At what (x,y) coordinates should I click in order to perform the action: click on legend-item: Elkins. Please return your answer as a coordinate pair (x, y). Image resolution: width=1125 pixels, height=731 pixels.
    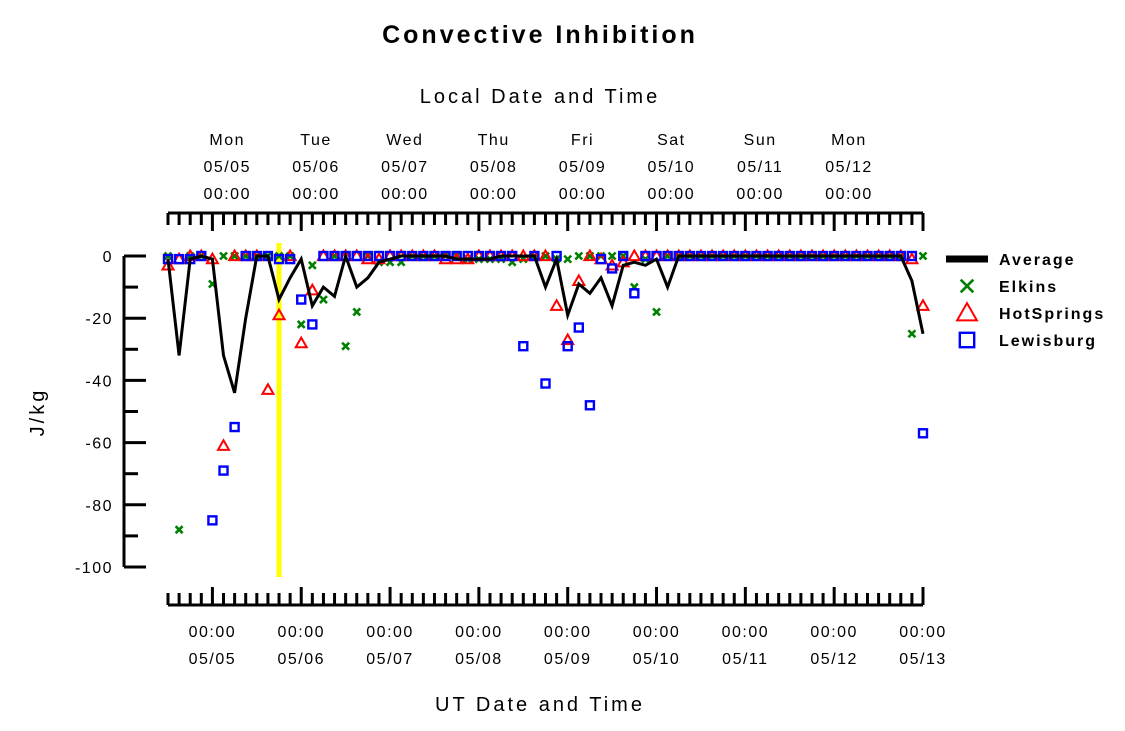
    Looking at the image, I should click on (1008, 287).